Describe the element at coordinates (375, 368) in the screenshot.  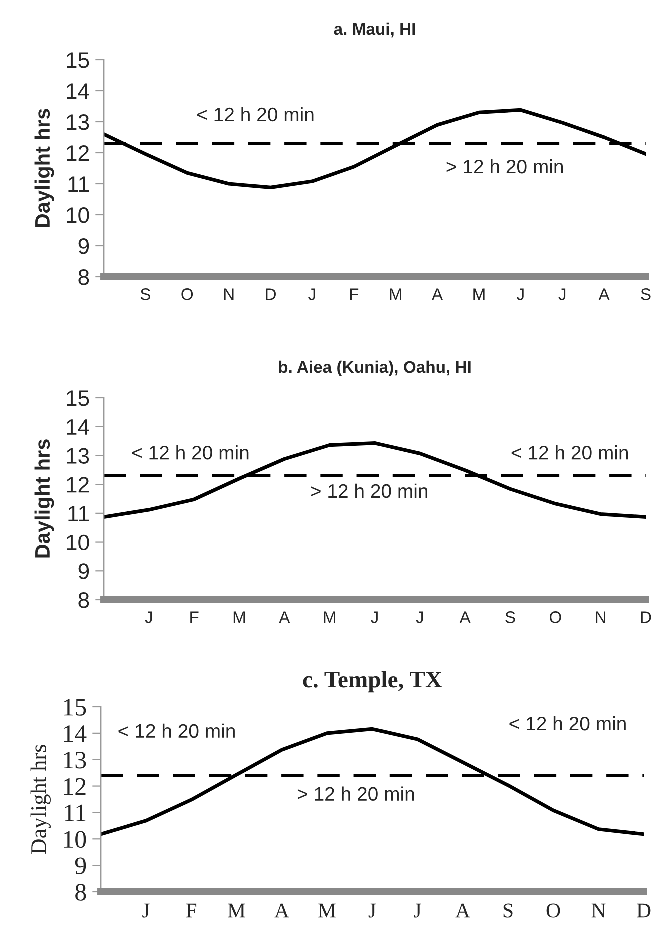
I see `chart-title: b. Aiea (Kunia), Oahu, HI` at that location.